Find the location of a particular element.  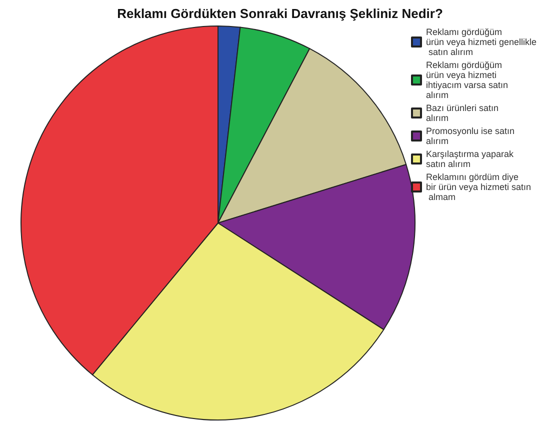

legend-label: Karşılaştırma yaparak satın alırım is located at coordinates (471, 159).